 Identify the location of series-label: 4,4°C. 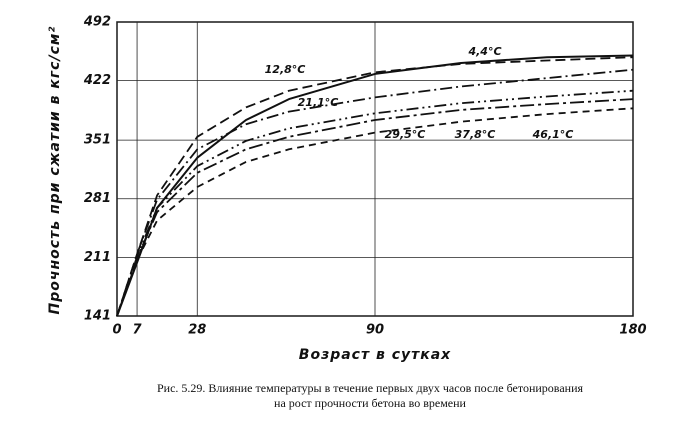
(484, 51).